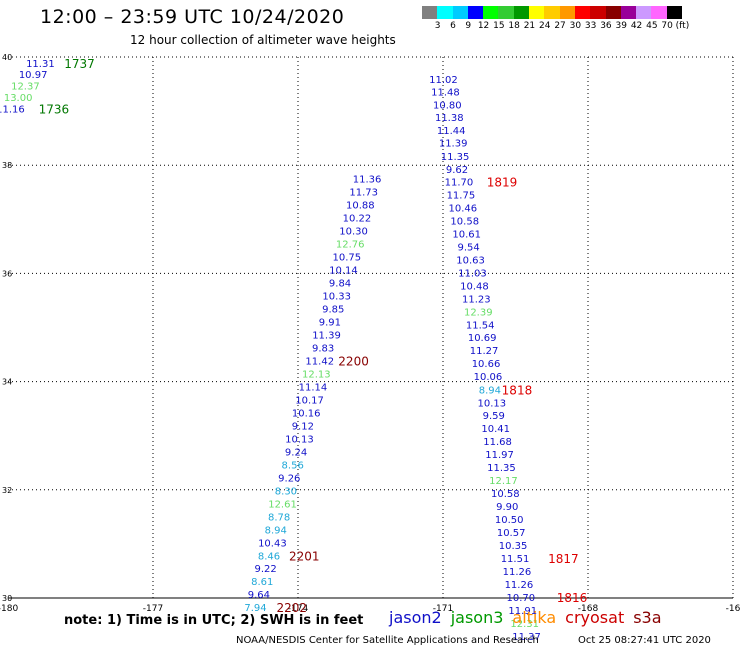 Image resolution: width=740 pixels, height=650 pixels. Describe the element at coordinates (499, 26) in the screenshot. I see `legend-tick-label: 15` at that location.